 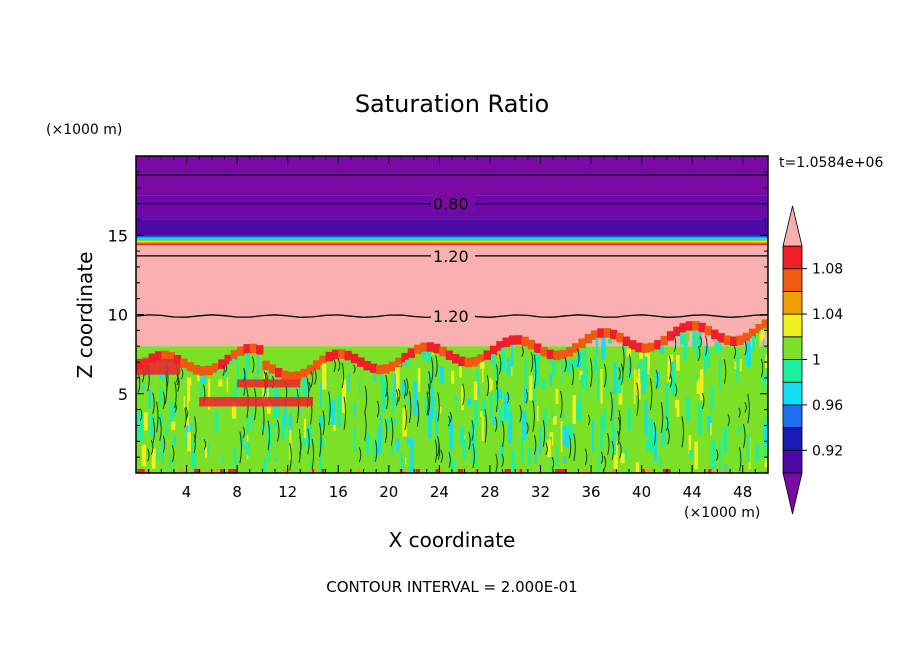 I want to click on intrusion-cell, so click(x=269, y=383).